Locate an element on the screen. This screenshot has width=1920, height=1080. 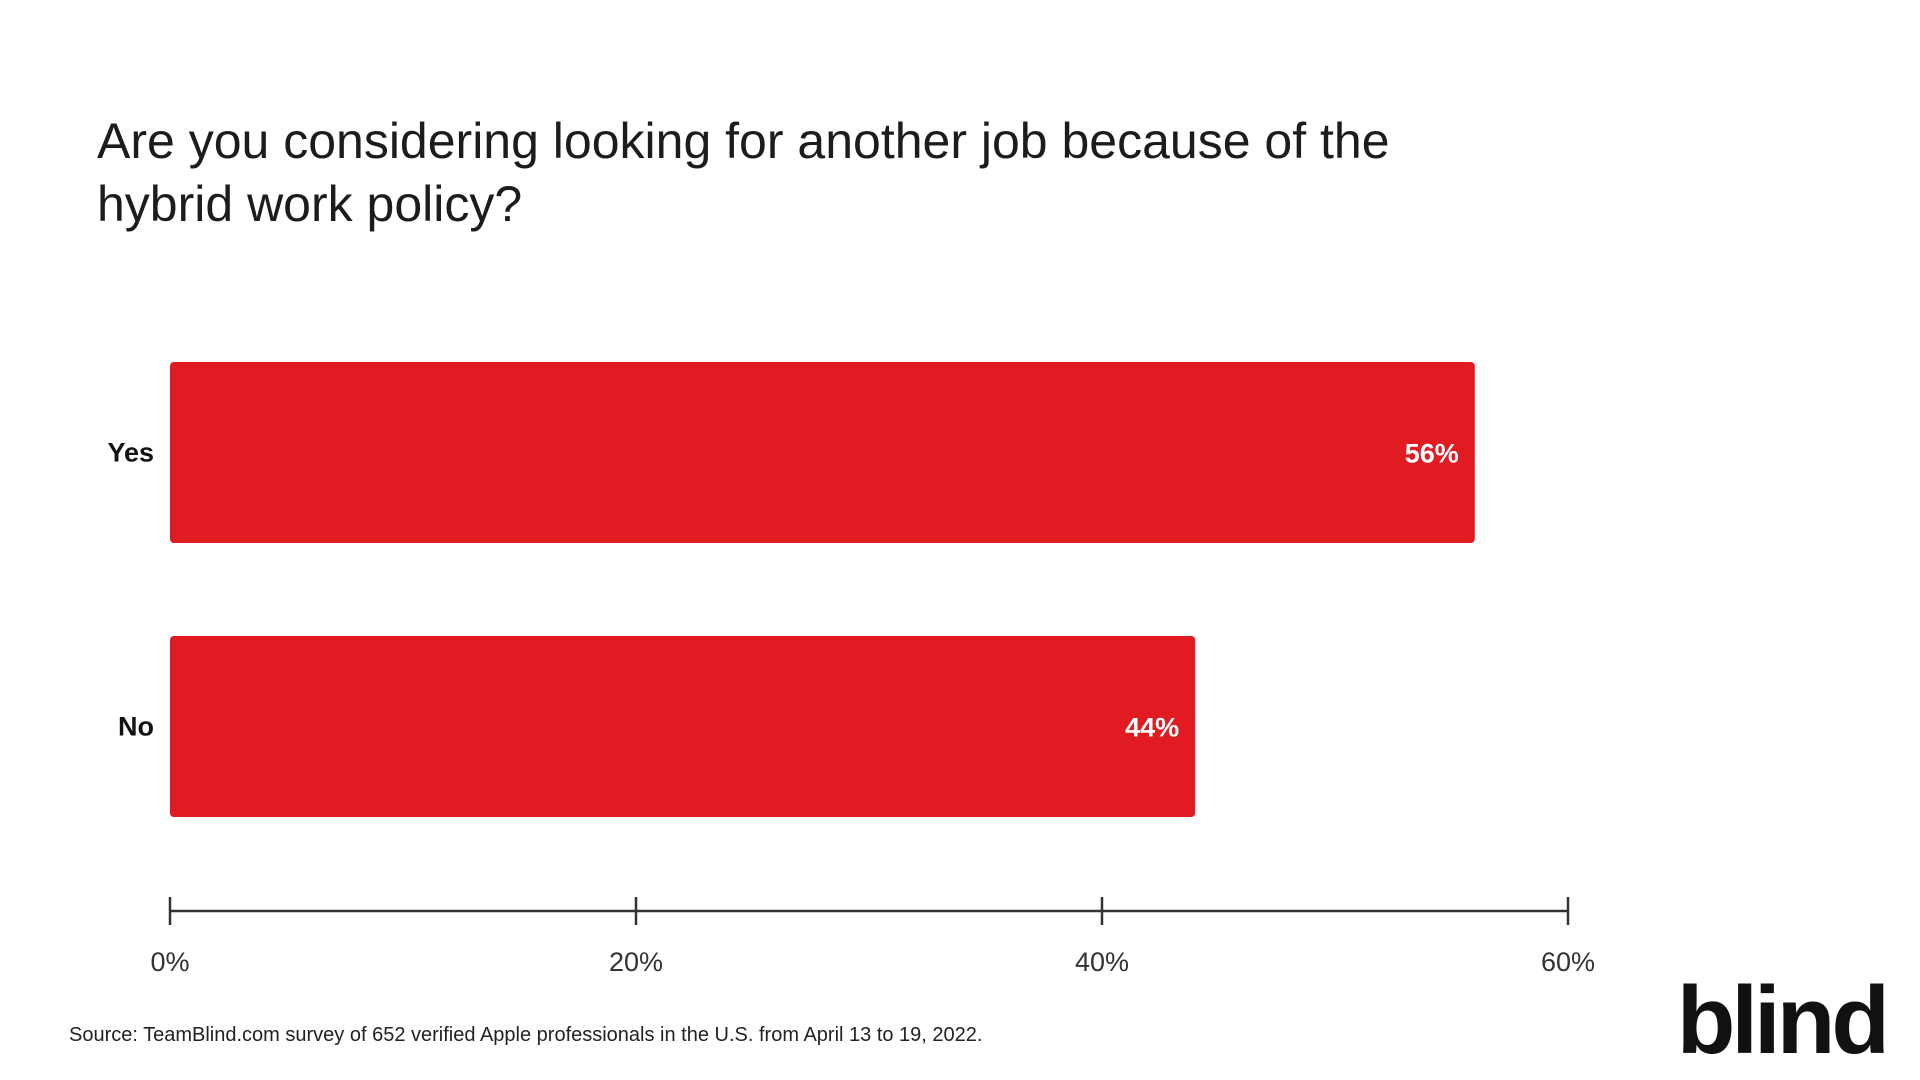
value-label-yes: 56% is located at coordinates (1432, 454).